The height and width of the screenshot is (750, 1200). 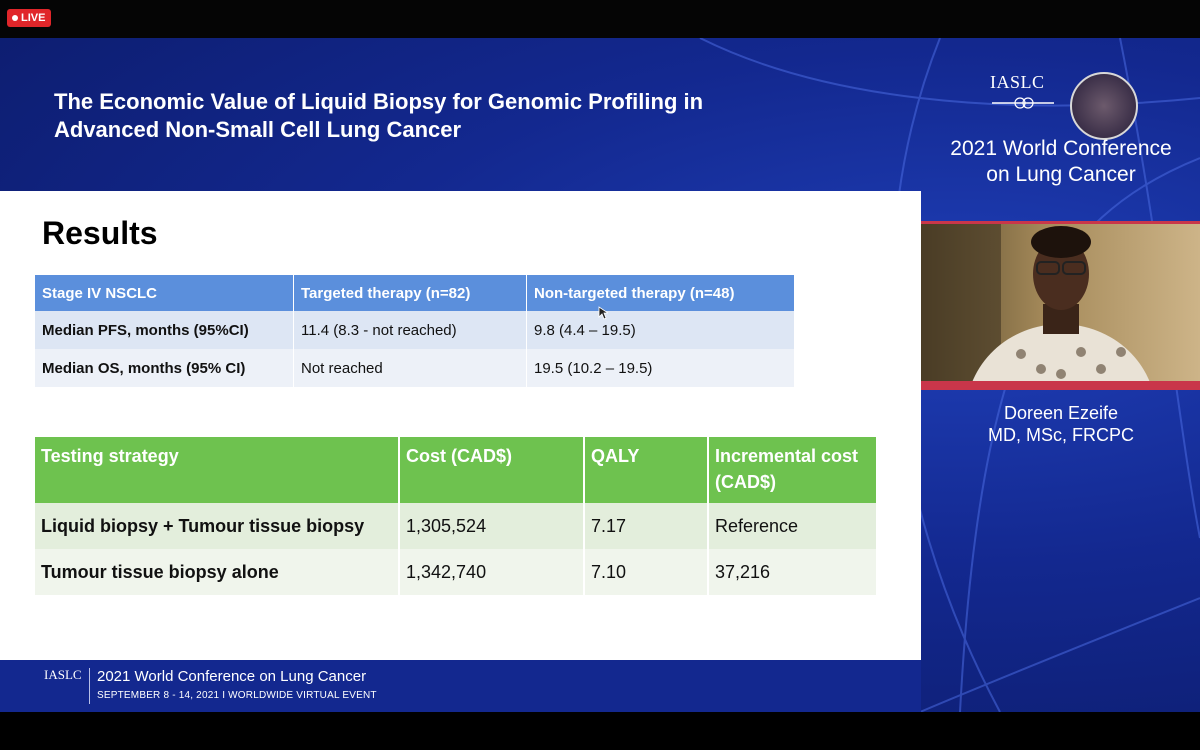 I want to click on iaslc-logo-text: IASLC, so click(x=1017, y=82).